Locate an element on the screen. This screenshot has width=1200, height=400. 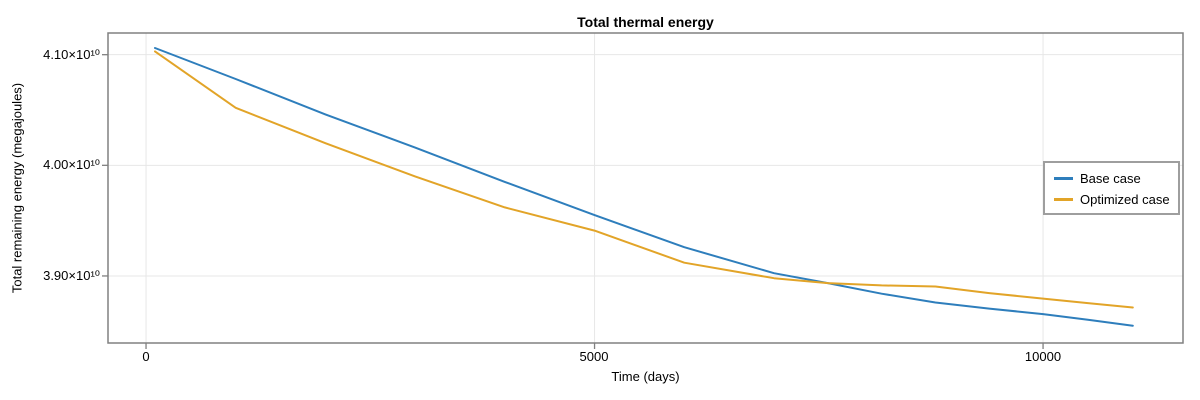
y-axis-label: Total remaining energy (megajoules) is located at coordinates (17, 188).